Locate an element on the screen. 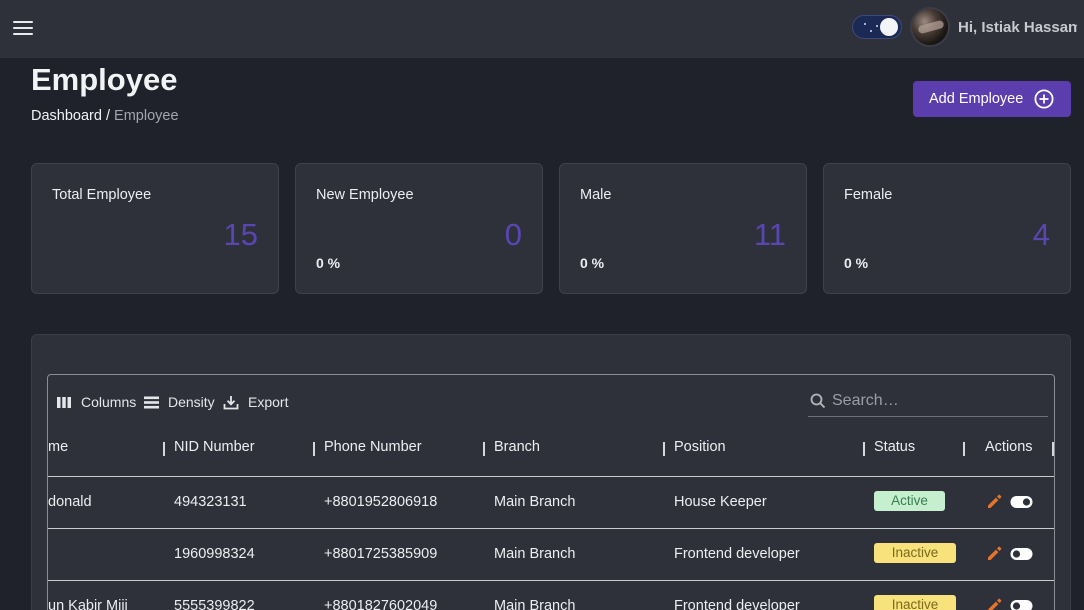 This screenshot has height=610, width=1084. cell-phone: +8801952806918 is located at coordinates (381, 502).